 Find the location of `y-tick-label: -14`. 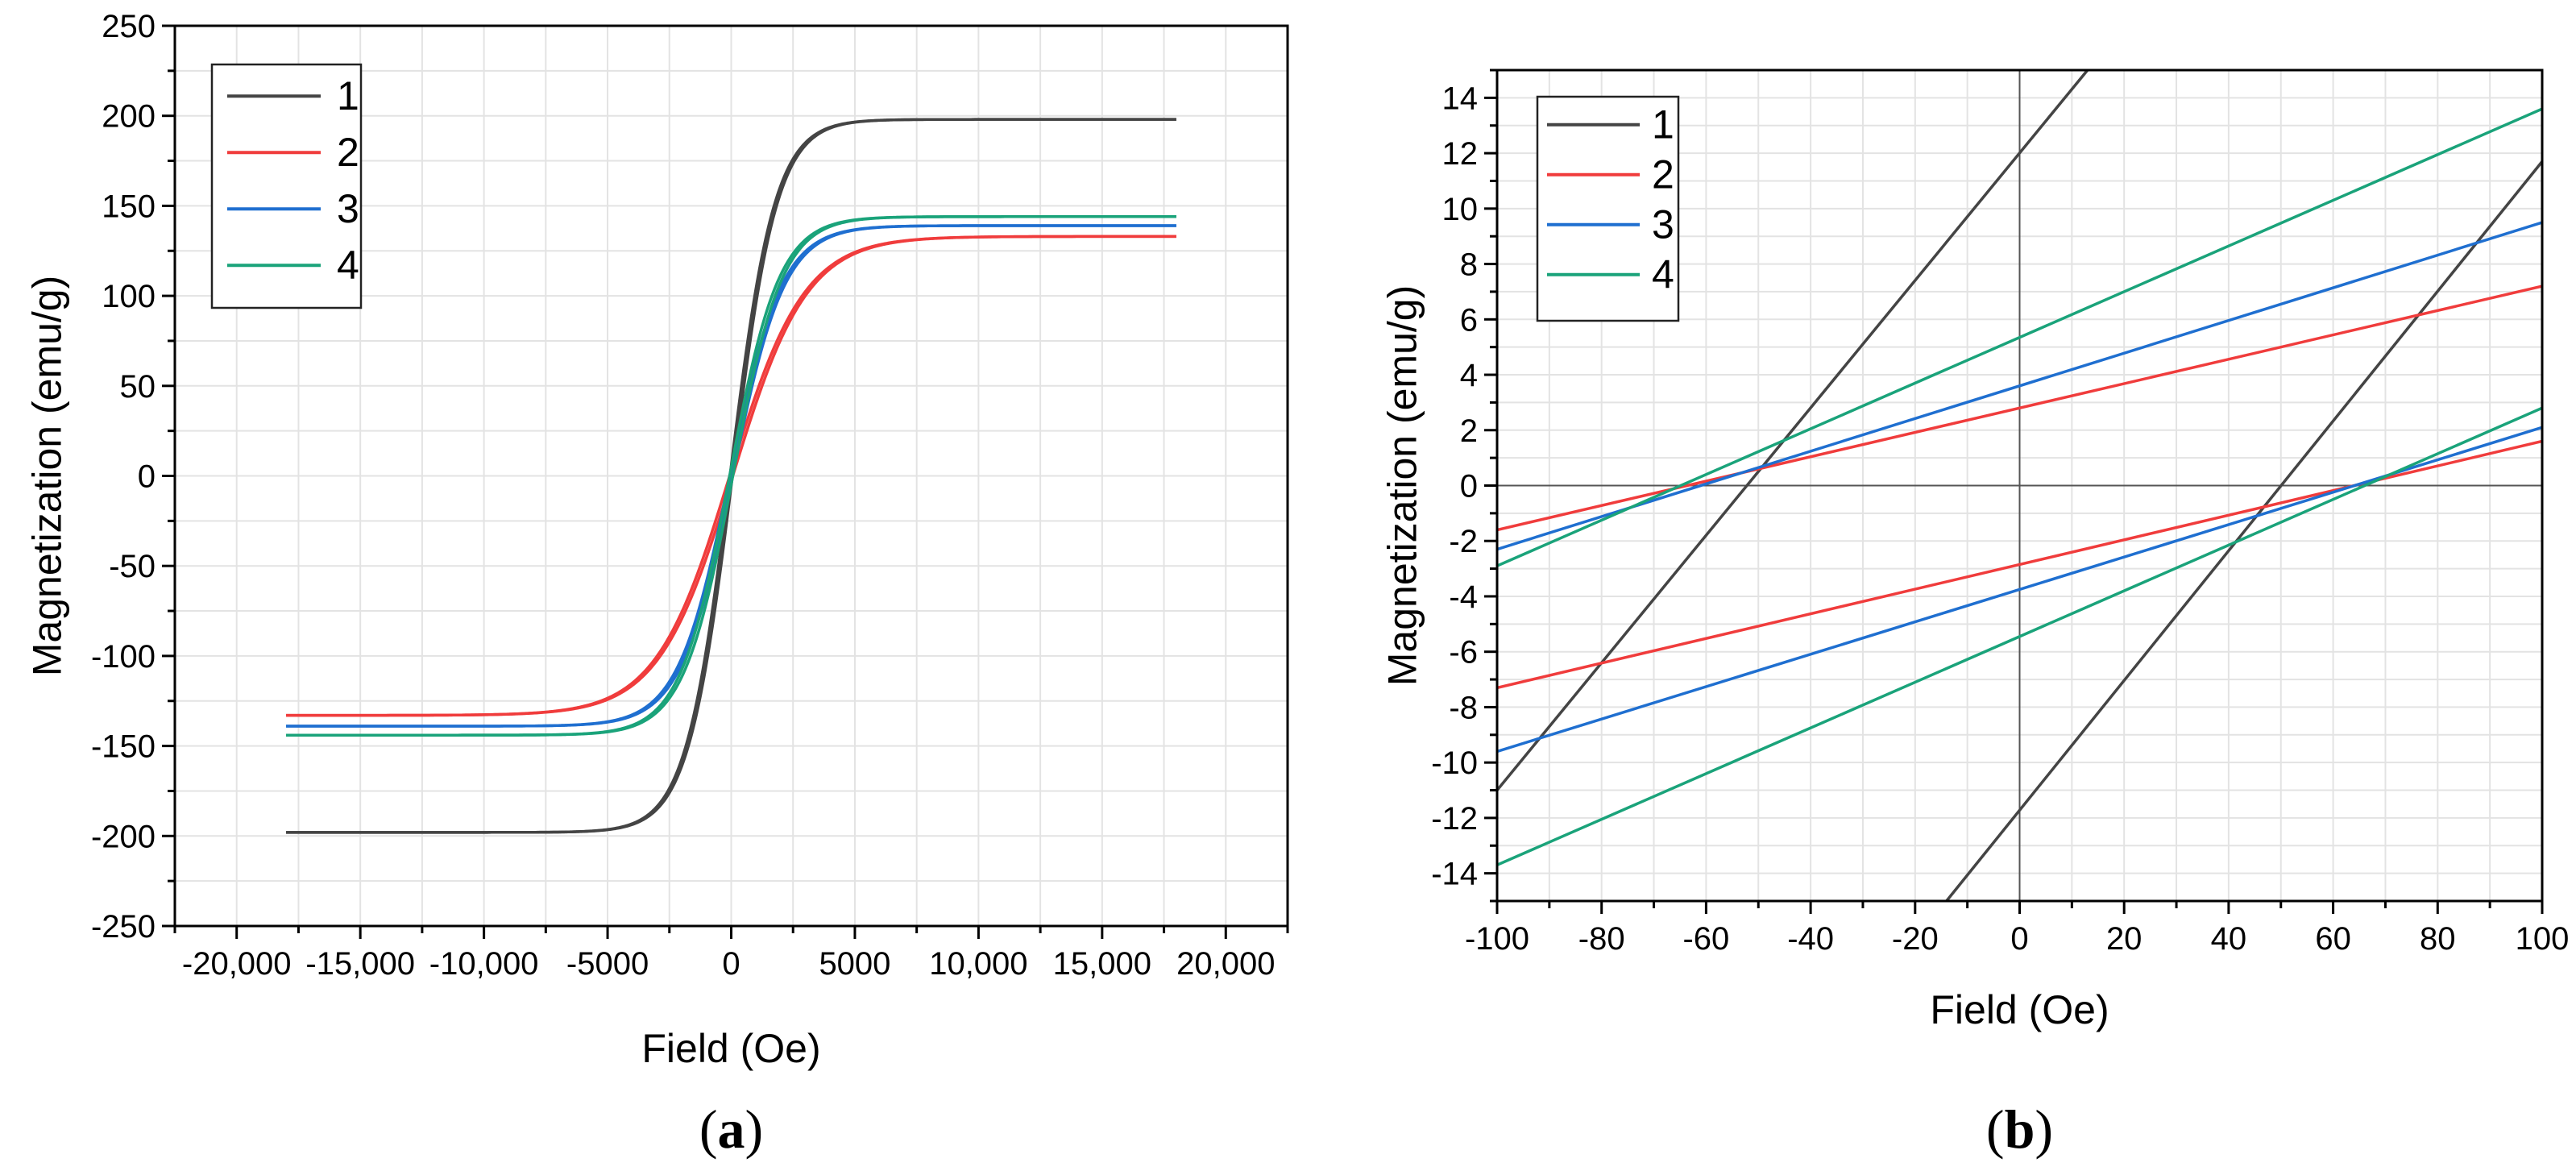

y-tick-label: -14 is located at coordinates (1454, 874).